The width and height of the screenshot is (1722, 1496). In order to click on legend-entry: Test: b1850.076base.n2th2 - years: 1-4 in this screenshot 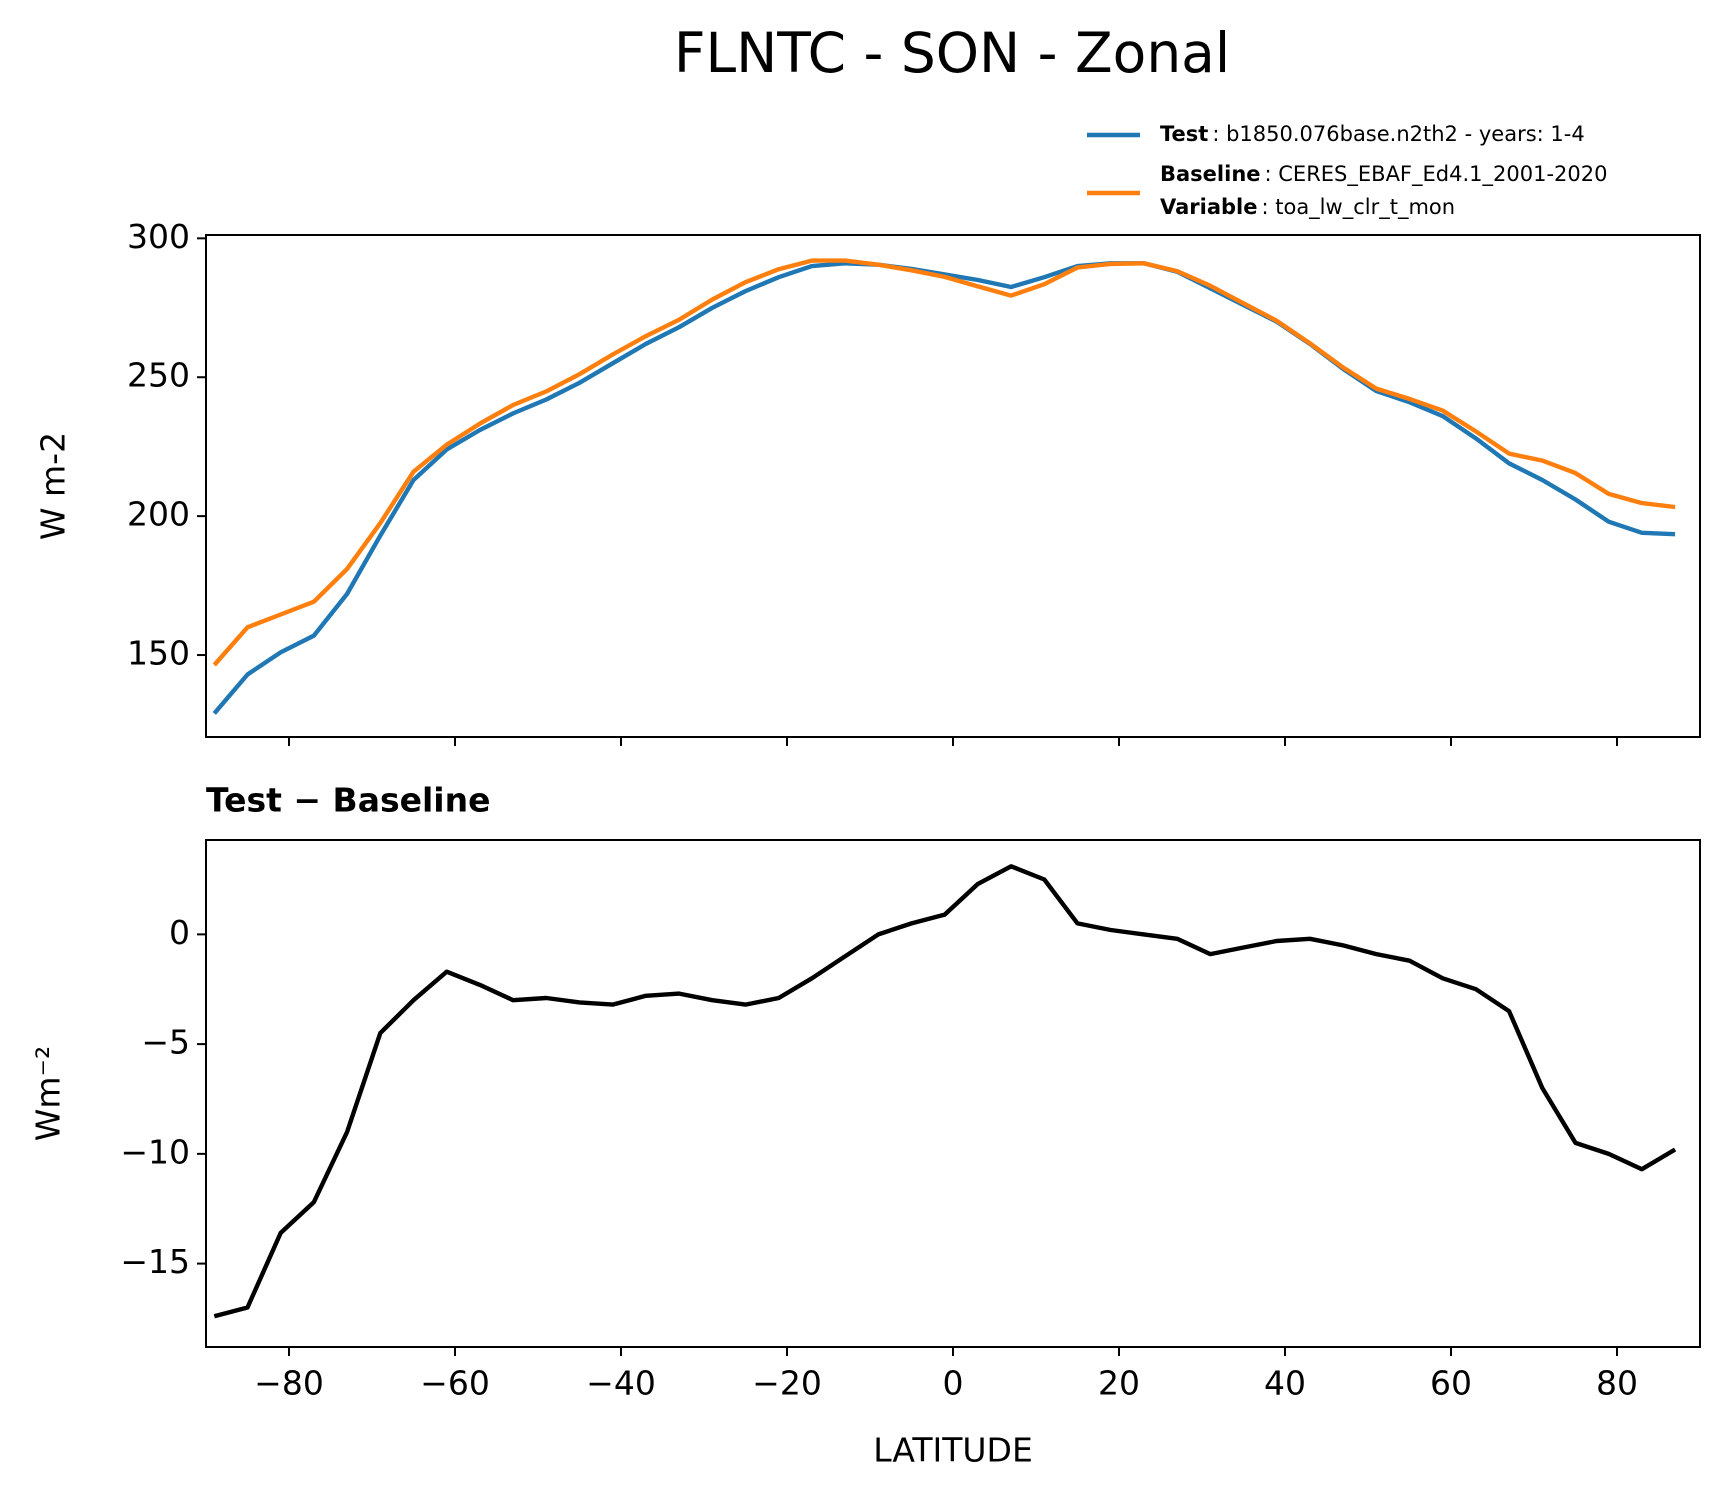, I will do `click(1372, 134)`.